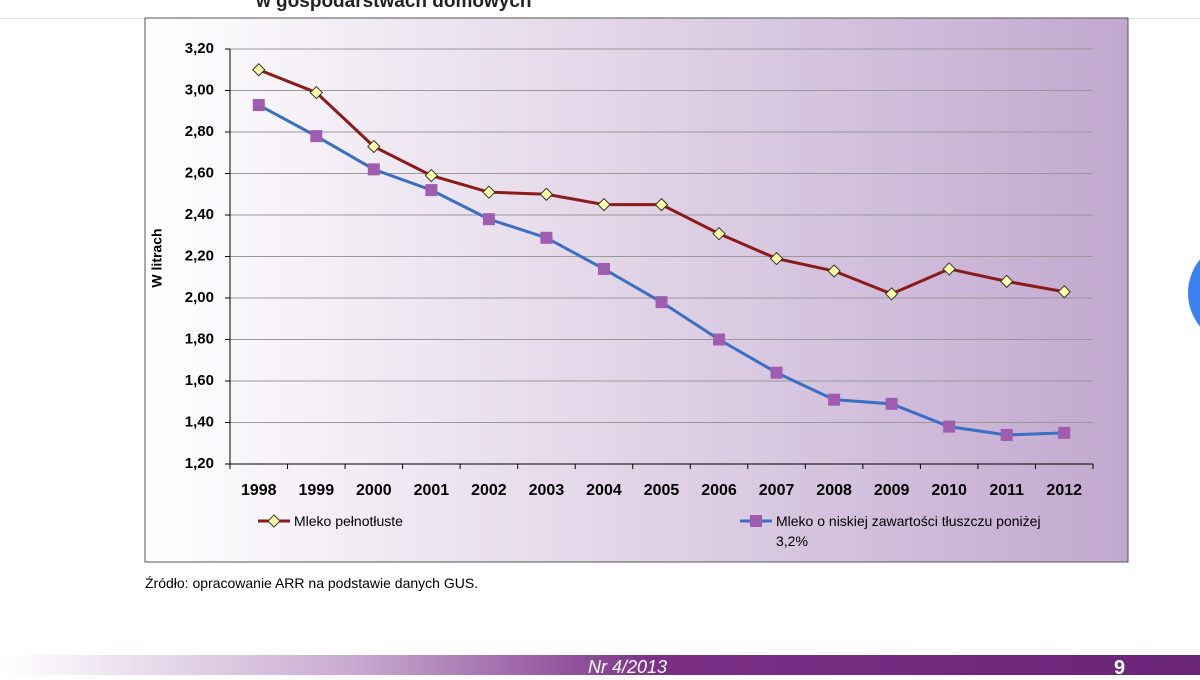 This screenshot has width=1200, height=680. I want to click on y-tick-label: 3,20, so click(199, 48).